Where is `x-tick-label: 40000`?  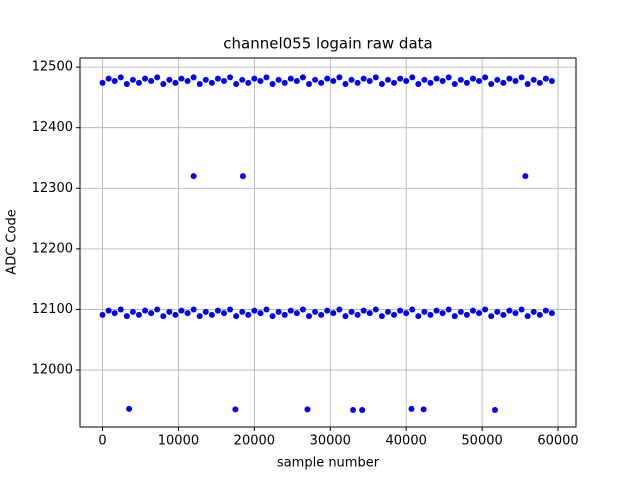
x-tick-label: 40000 is located at coordinates (406, 441).